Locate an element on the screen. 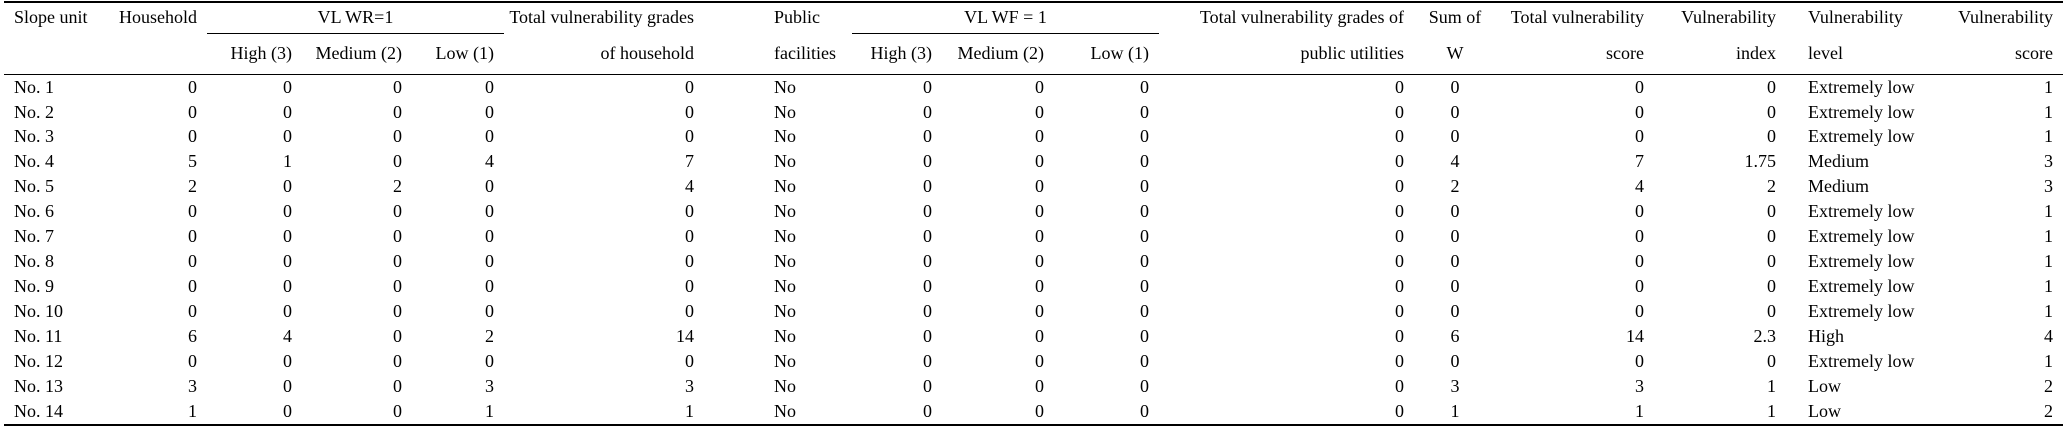  cell-household: 2 is located at coordinates (192, 186).